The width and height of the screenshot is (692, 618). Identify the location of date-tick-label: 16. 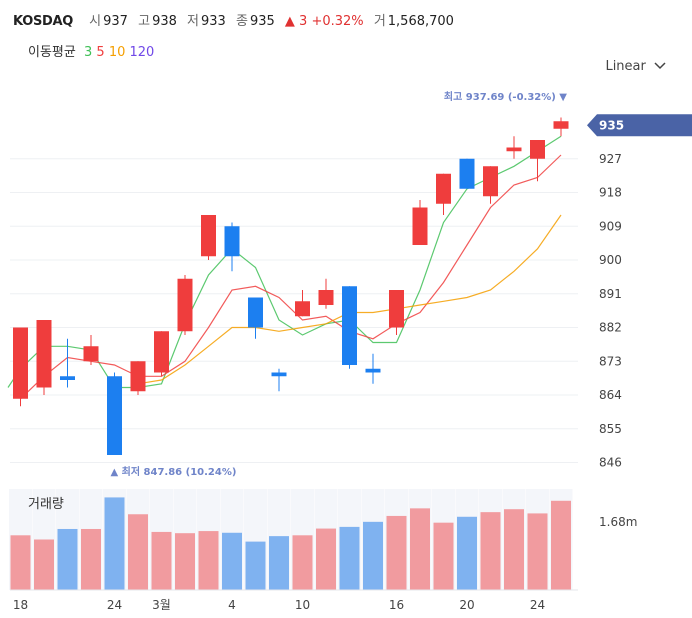
(396, 605).